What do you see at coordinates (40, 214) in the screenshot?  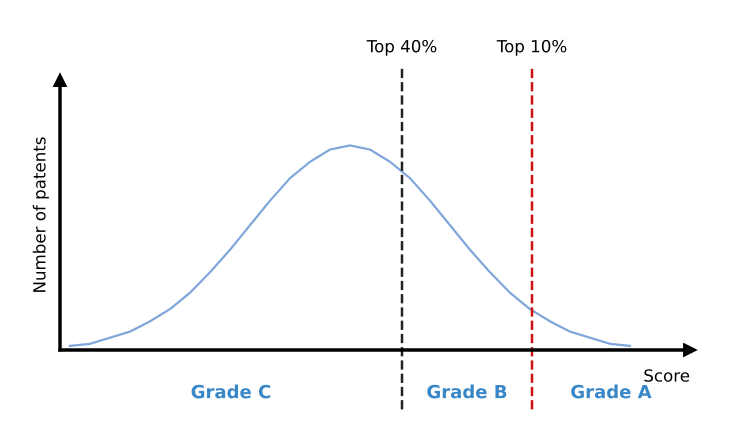 I see `y-axis-title: Number of patents` at bounding box center [40, 214].